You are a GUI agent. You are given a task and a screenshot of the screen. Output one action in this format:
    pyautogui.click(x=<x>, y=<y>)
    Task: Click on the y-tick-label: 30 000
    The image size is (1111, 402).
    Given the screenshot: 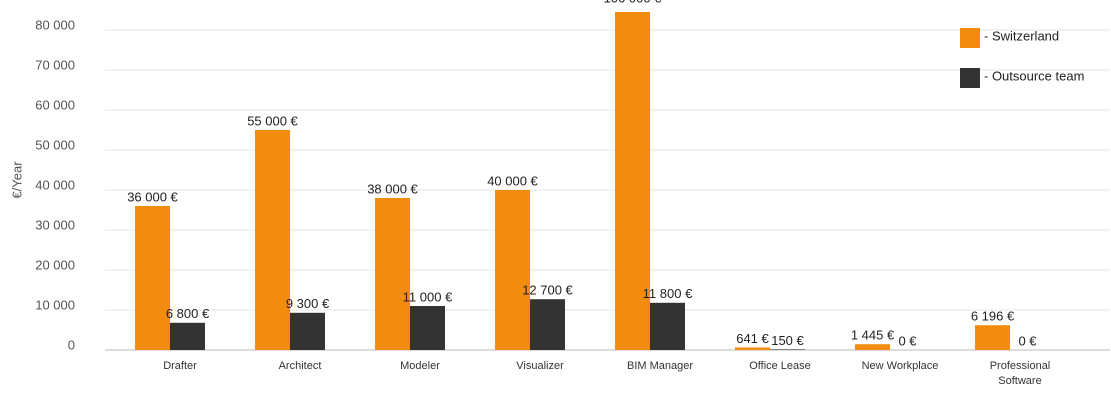 What is the action you would take?
    pyautogui.click(x=55, y=224)
    